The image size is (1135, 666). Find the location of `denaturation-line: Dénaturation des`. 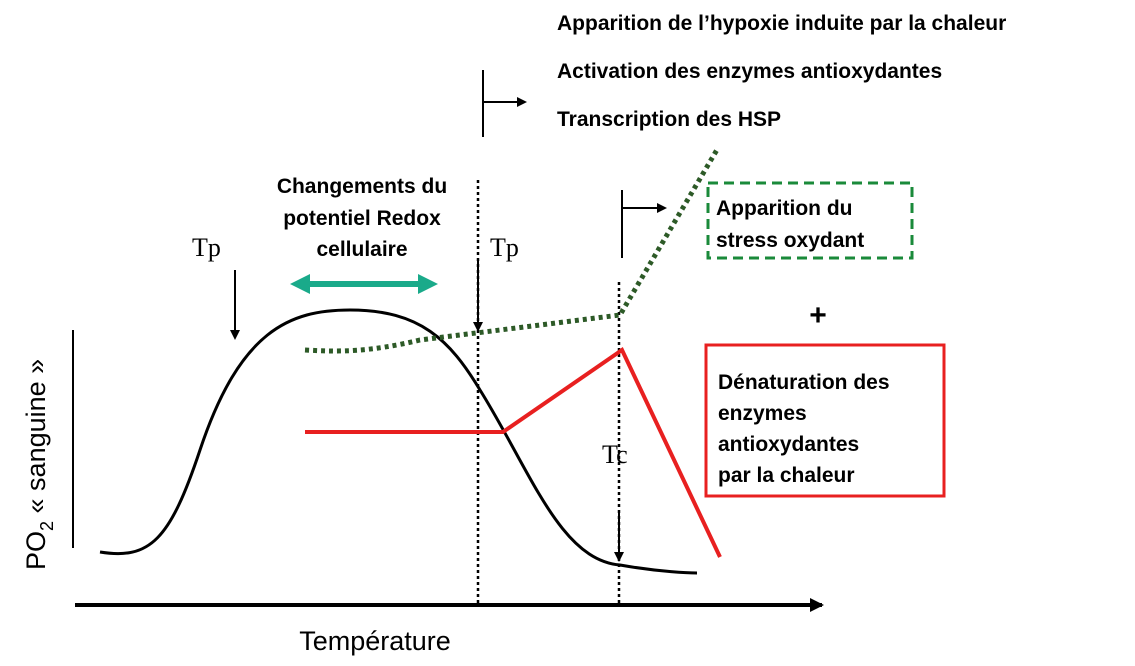

denaturation-line: Dénaturation des is located at coordinates (804, 382).